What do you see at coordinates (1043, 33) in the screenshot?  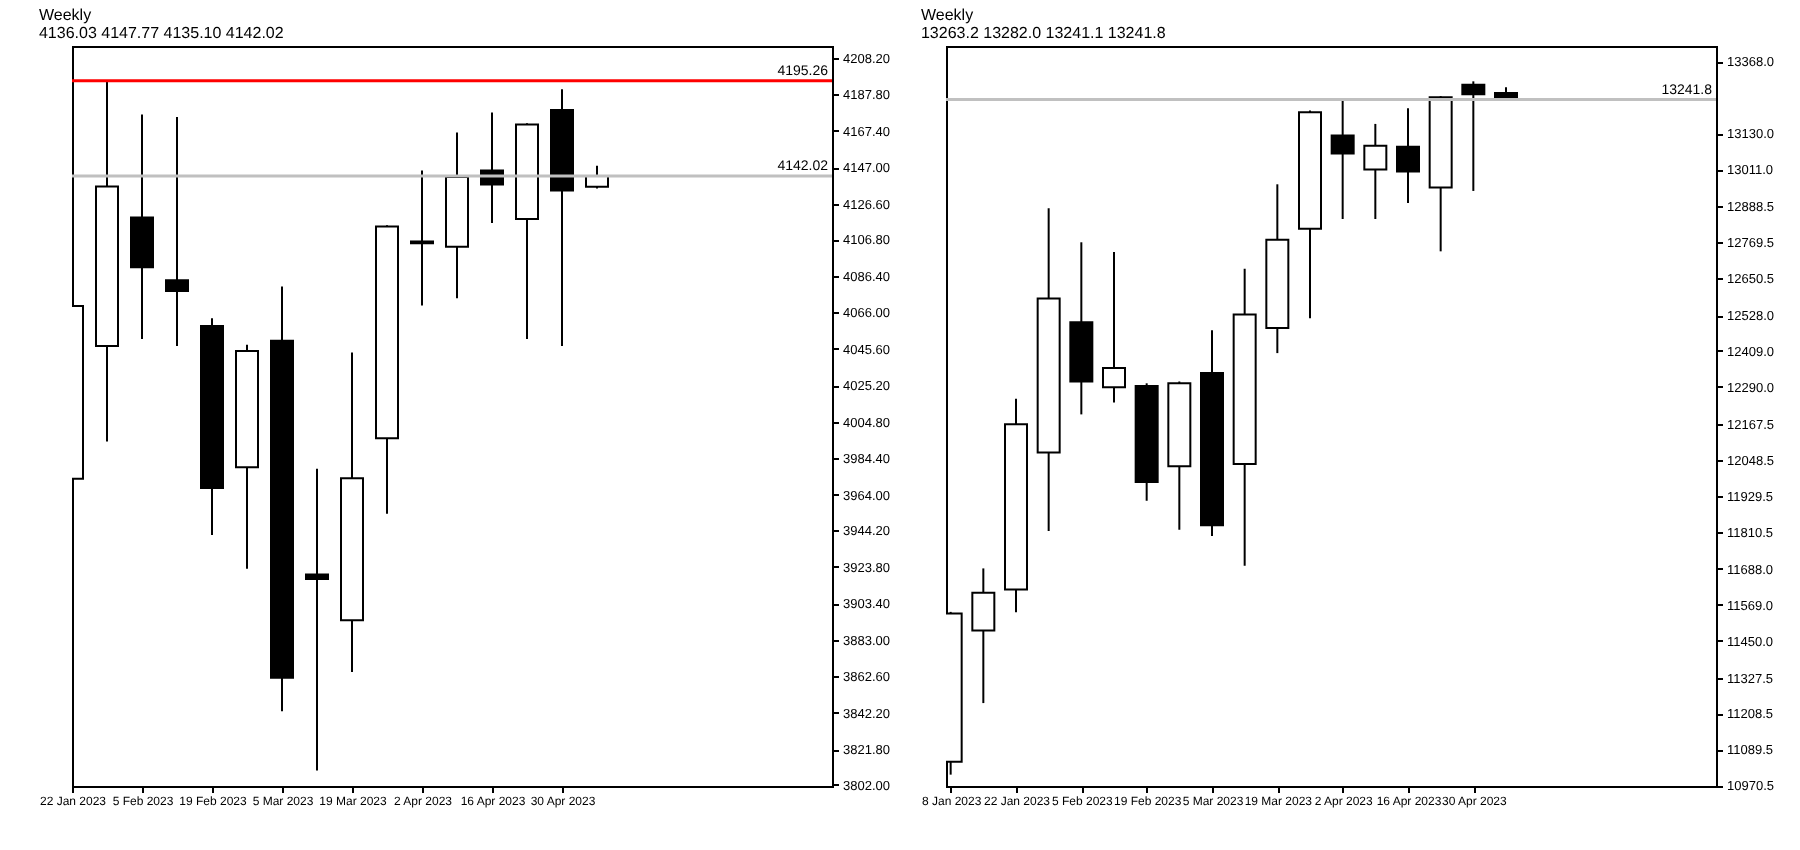 I see `chart-subtitle: 13263.2 13282.0 13241.1 13241.8` at bounding box center [1043, 33].